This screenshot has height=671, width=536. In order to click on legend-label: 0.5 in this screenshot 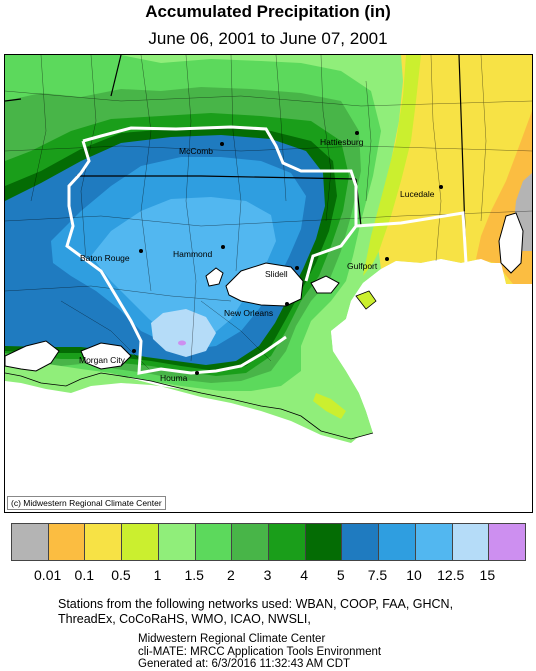, I will do `click(121, 575)`.